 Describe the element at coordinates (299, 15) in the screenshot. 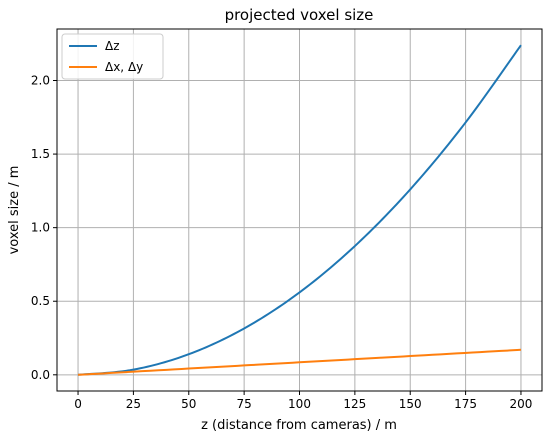

I see `chart-title: projected voxel size` at that location.